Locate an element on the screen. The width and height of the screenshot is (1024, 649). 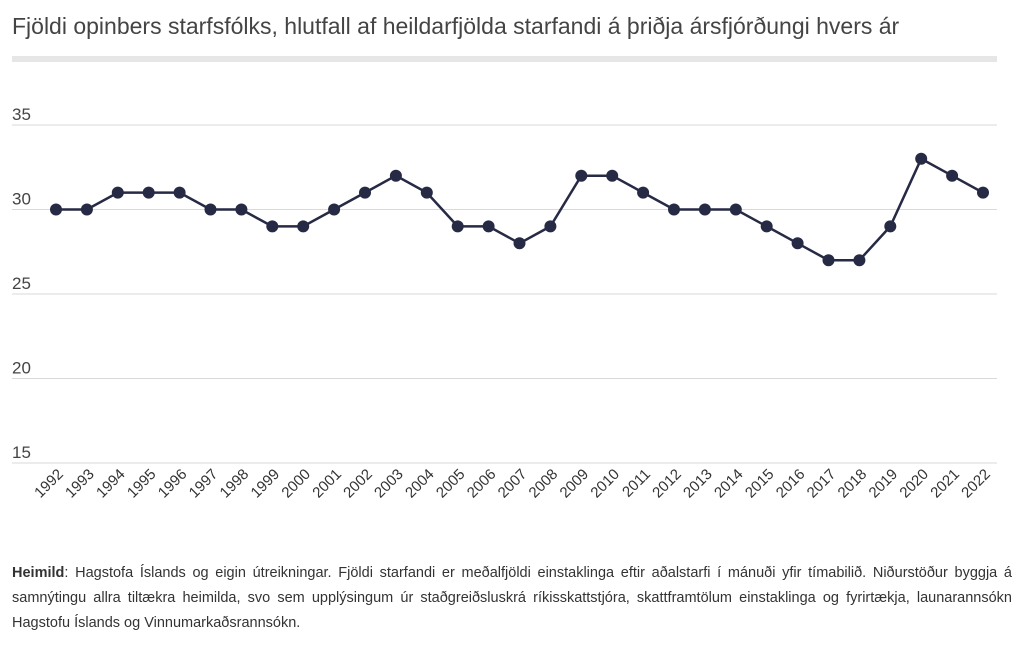
y-tick-label: 25 is located at coordinates (21, 283).